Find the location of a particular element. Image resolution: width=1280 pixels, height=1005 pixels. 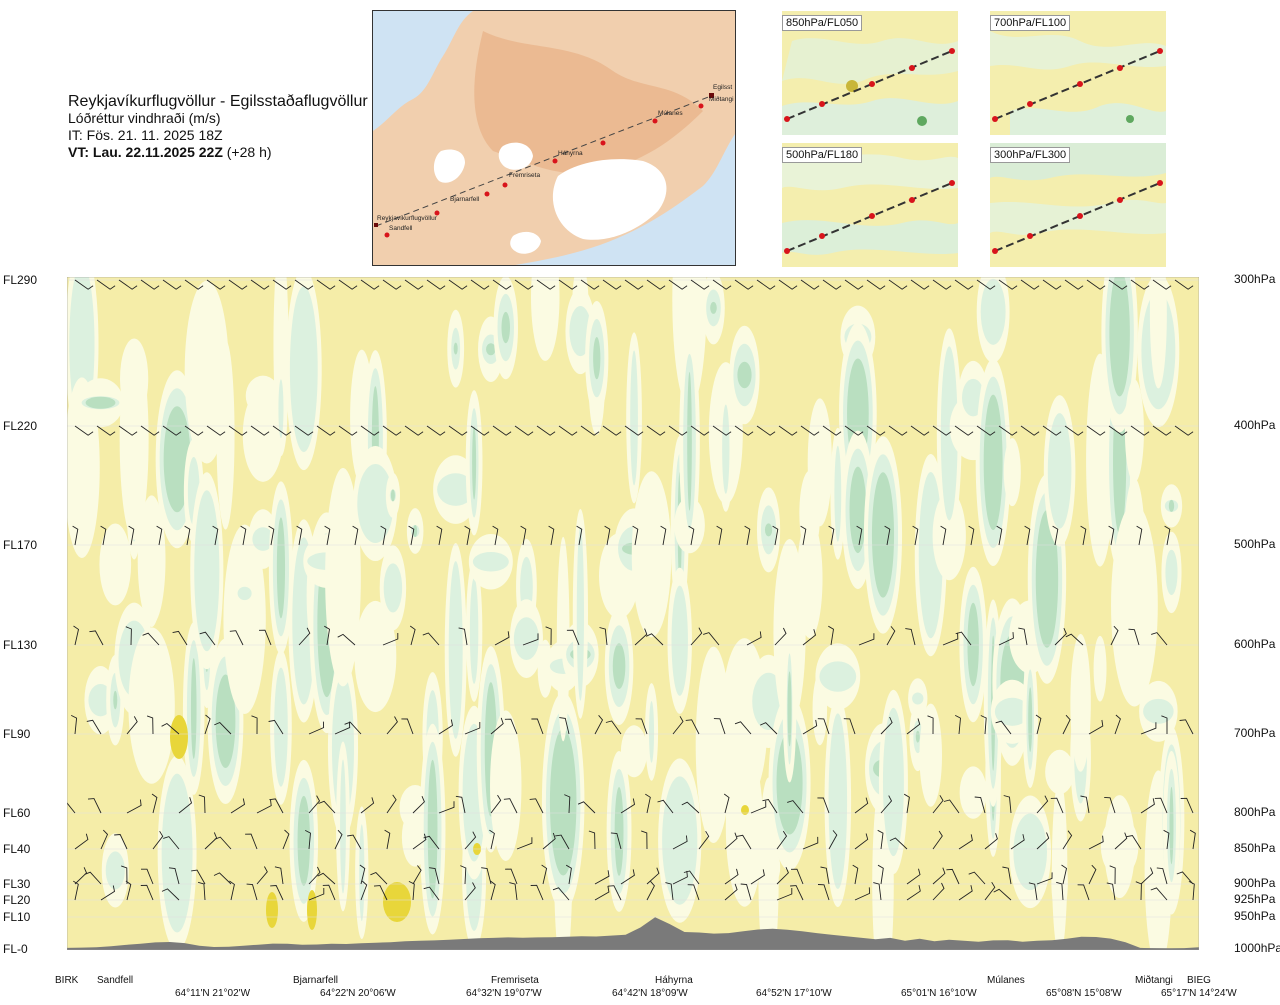

y2-tick-label: 700hPa is located at coordinates (1255, 733).